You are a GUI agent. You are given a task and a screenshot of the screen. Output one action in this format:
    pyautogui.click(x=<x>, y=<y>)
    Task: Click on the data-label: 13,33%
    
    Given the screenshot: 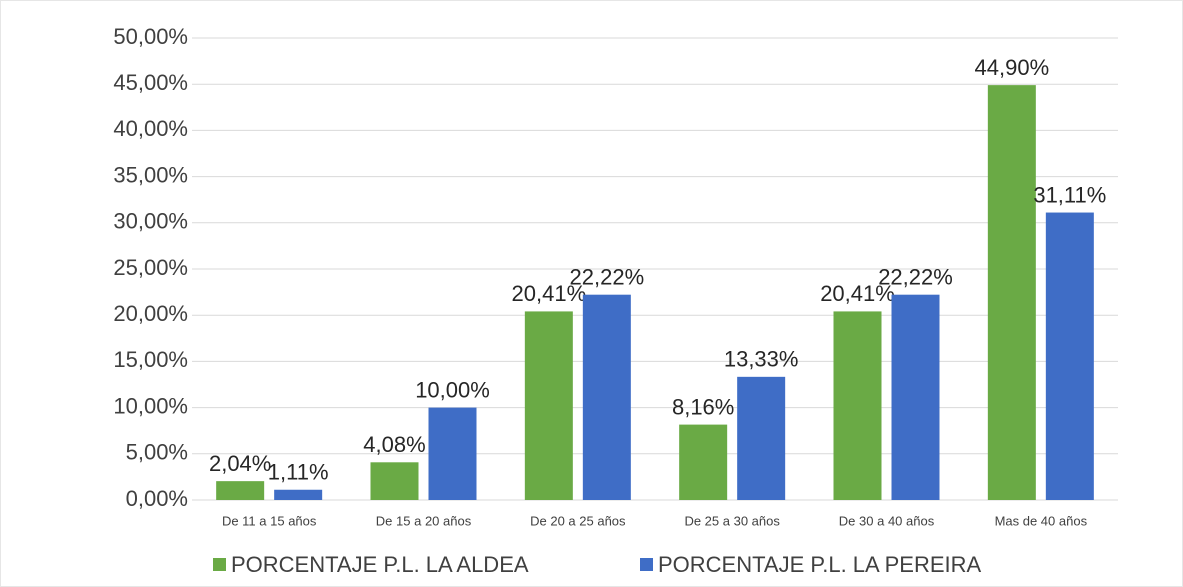 What is the action you would take?
    pyautogui.click(x=761, y=359)
    